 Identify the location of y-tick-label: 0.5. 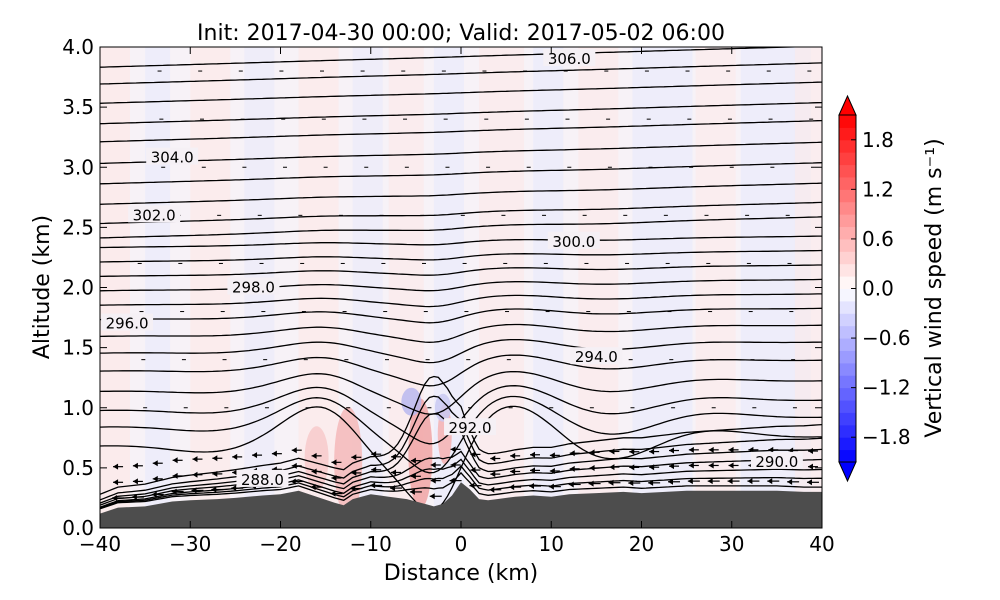
(78, 468).